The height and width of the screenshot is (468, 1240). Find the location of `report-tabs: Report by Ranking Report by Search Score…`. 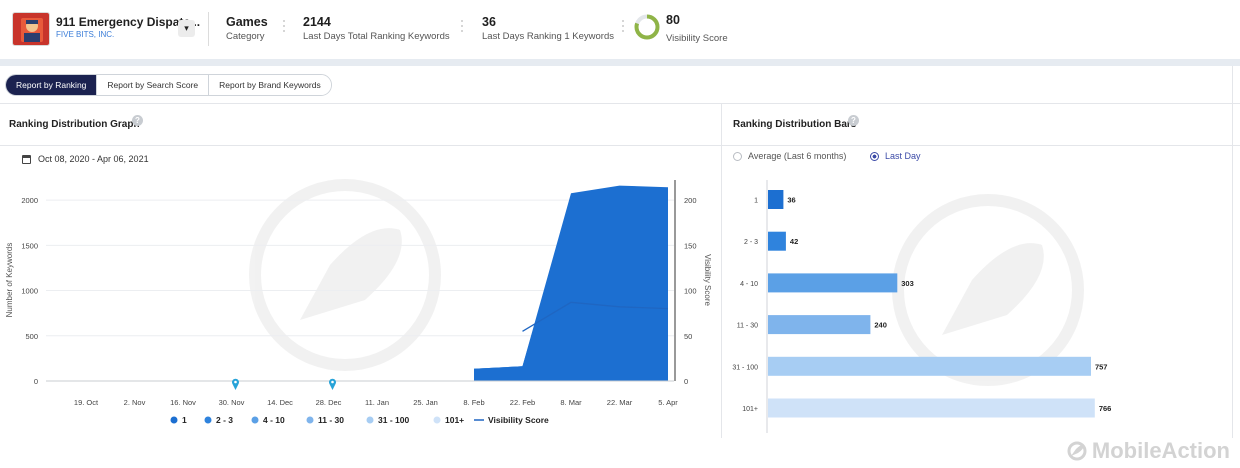

report-tabs: Report by Ranking Report by Search Score… is located at coordinates (168, 85).